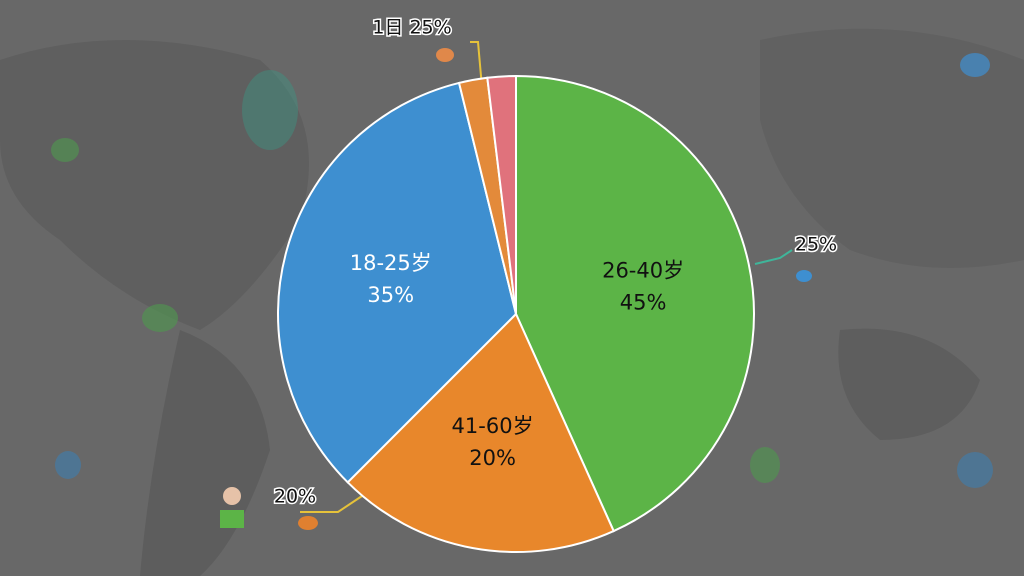 The image size is (1024, 576). What do you see at coordinates (493, 426) in the screenshot?
I see `slice-label: 41-60岁` at bounding box center [493, 426].